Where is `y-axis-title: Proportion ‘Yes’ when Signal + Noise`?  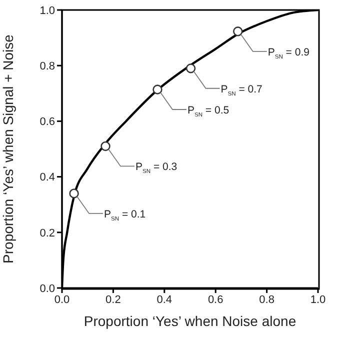
y-axis-title: Proportion ‘Yes’ when Signal + Noise is located at coordinates (8, 149).